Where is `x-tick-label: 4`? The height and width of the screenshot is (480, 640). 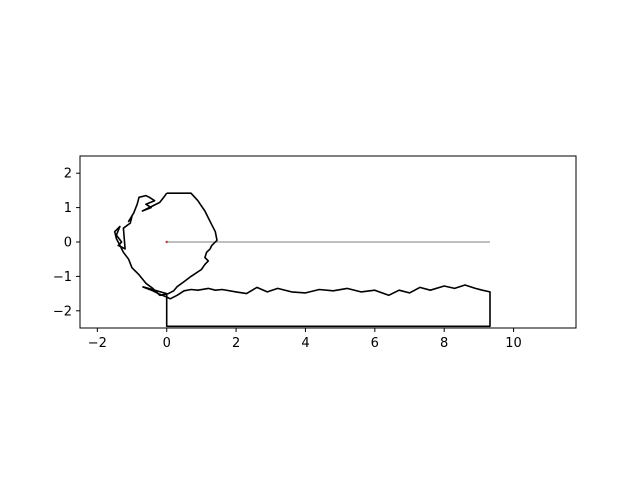
x-tick-label: 4 is located at coordinates (305, 343).